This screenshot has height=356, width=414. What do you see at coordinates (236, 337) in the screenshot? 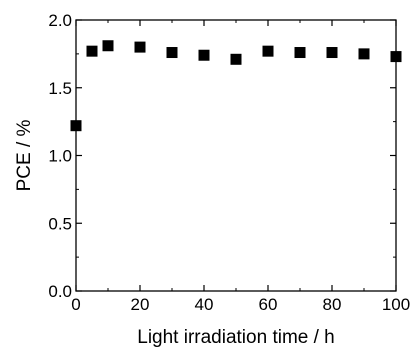
I see `x-axis-label: Light irradiation time / h` at bounding box center [236, 337].